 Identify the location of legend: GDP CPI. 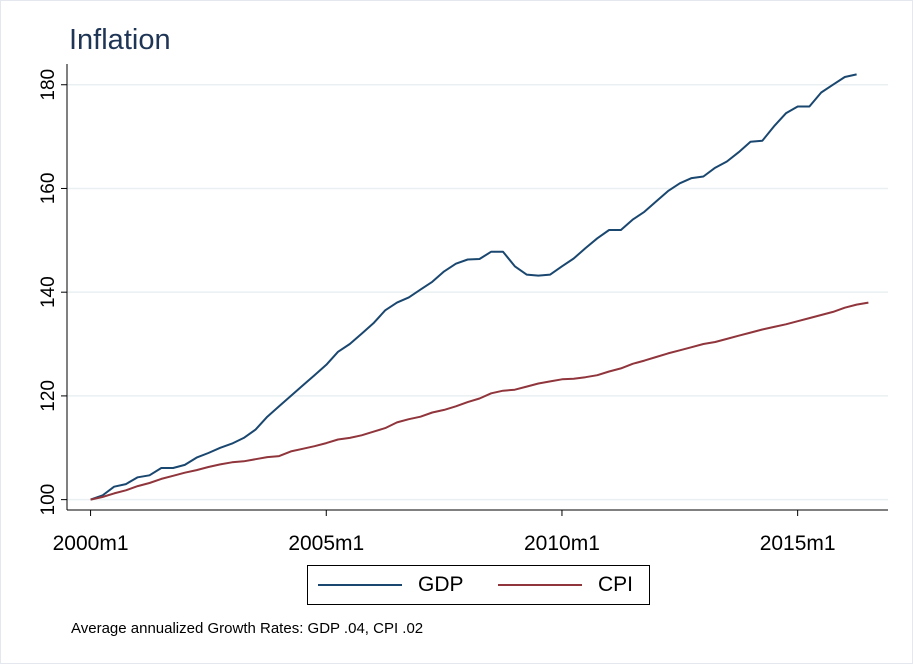
(478, 585).